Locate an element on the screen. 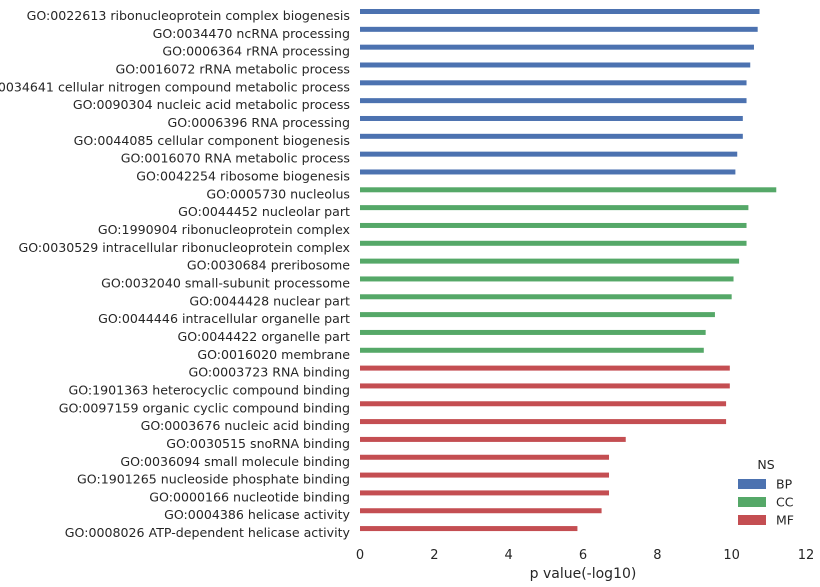 The width and height of the screenshot is (820, 587). category-label: GO:0030684 preribosome is located at coordinates (268, 265).